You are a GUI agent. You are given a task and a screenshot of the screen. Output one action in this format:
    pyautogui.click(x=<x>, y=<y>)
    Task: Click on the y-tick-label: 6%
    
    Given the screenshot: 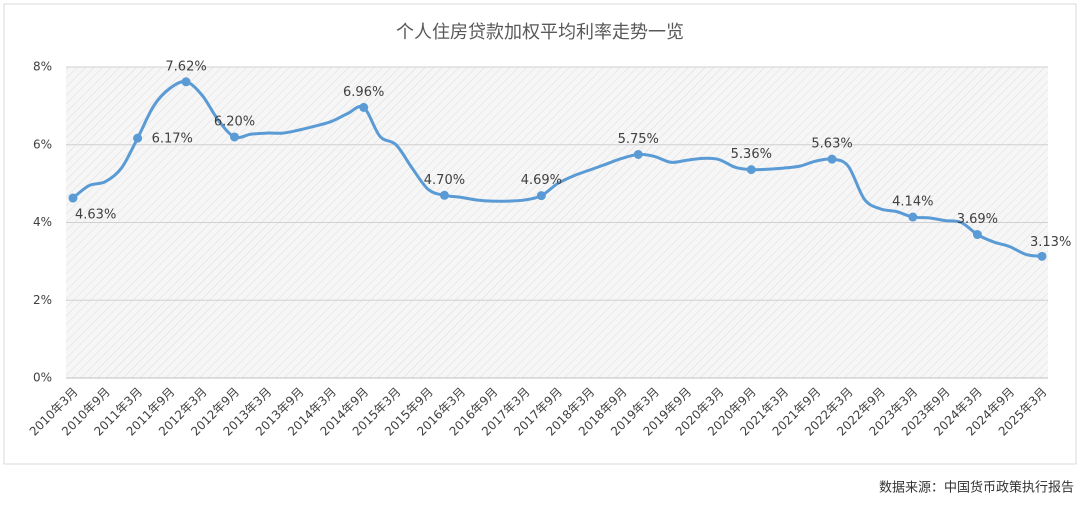 What is the action you would take?
    pyautogui.click(x=42, y=144)
    